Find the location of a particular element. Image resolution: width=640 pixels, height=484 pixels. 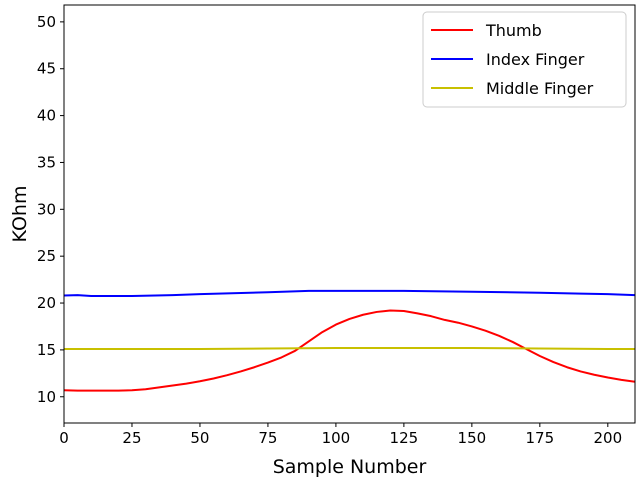

legend-label: Index Finger is located at coordinates (535, 59).